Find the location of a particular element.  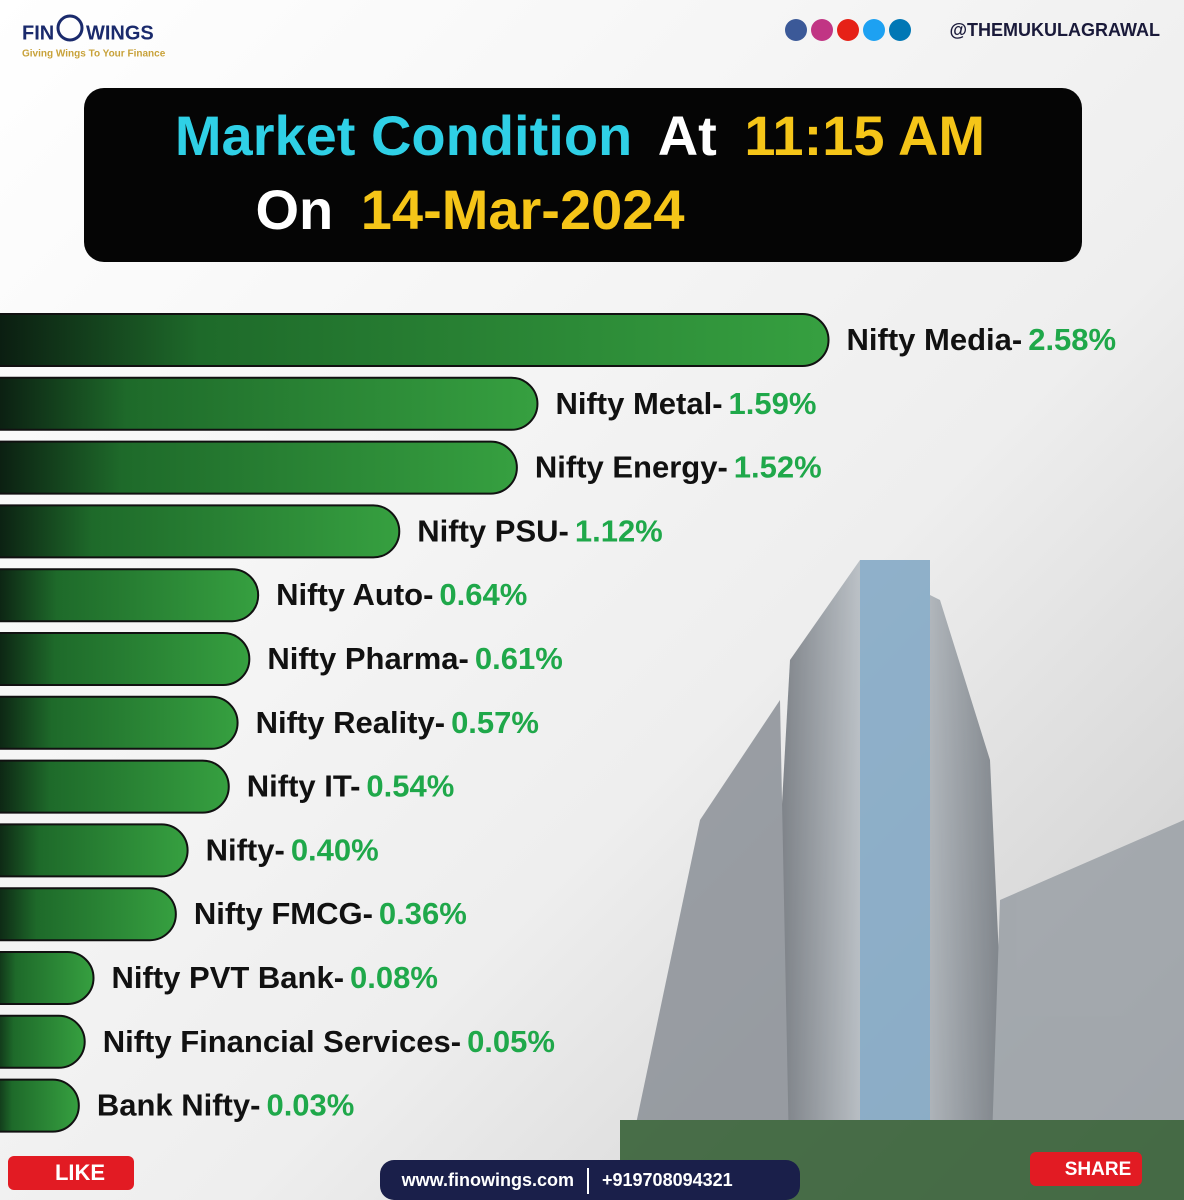

title-part: 11:15 AM is located at coordinates (864, 135).